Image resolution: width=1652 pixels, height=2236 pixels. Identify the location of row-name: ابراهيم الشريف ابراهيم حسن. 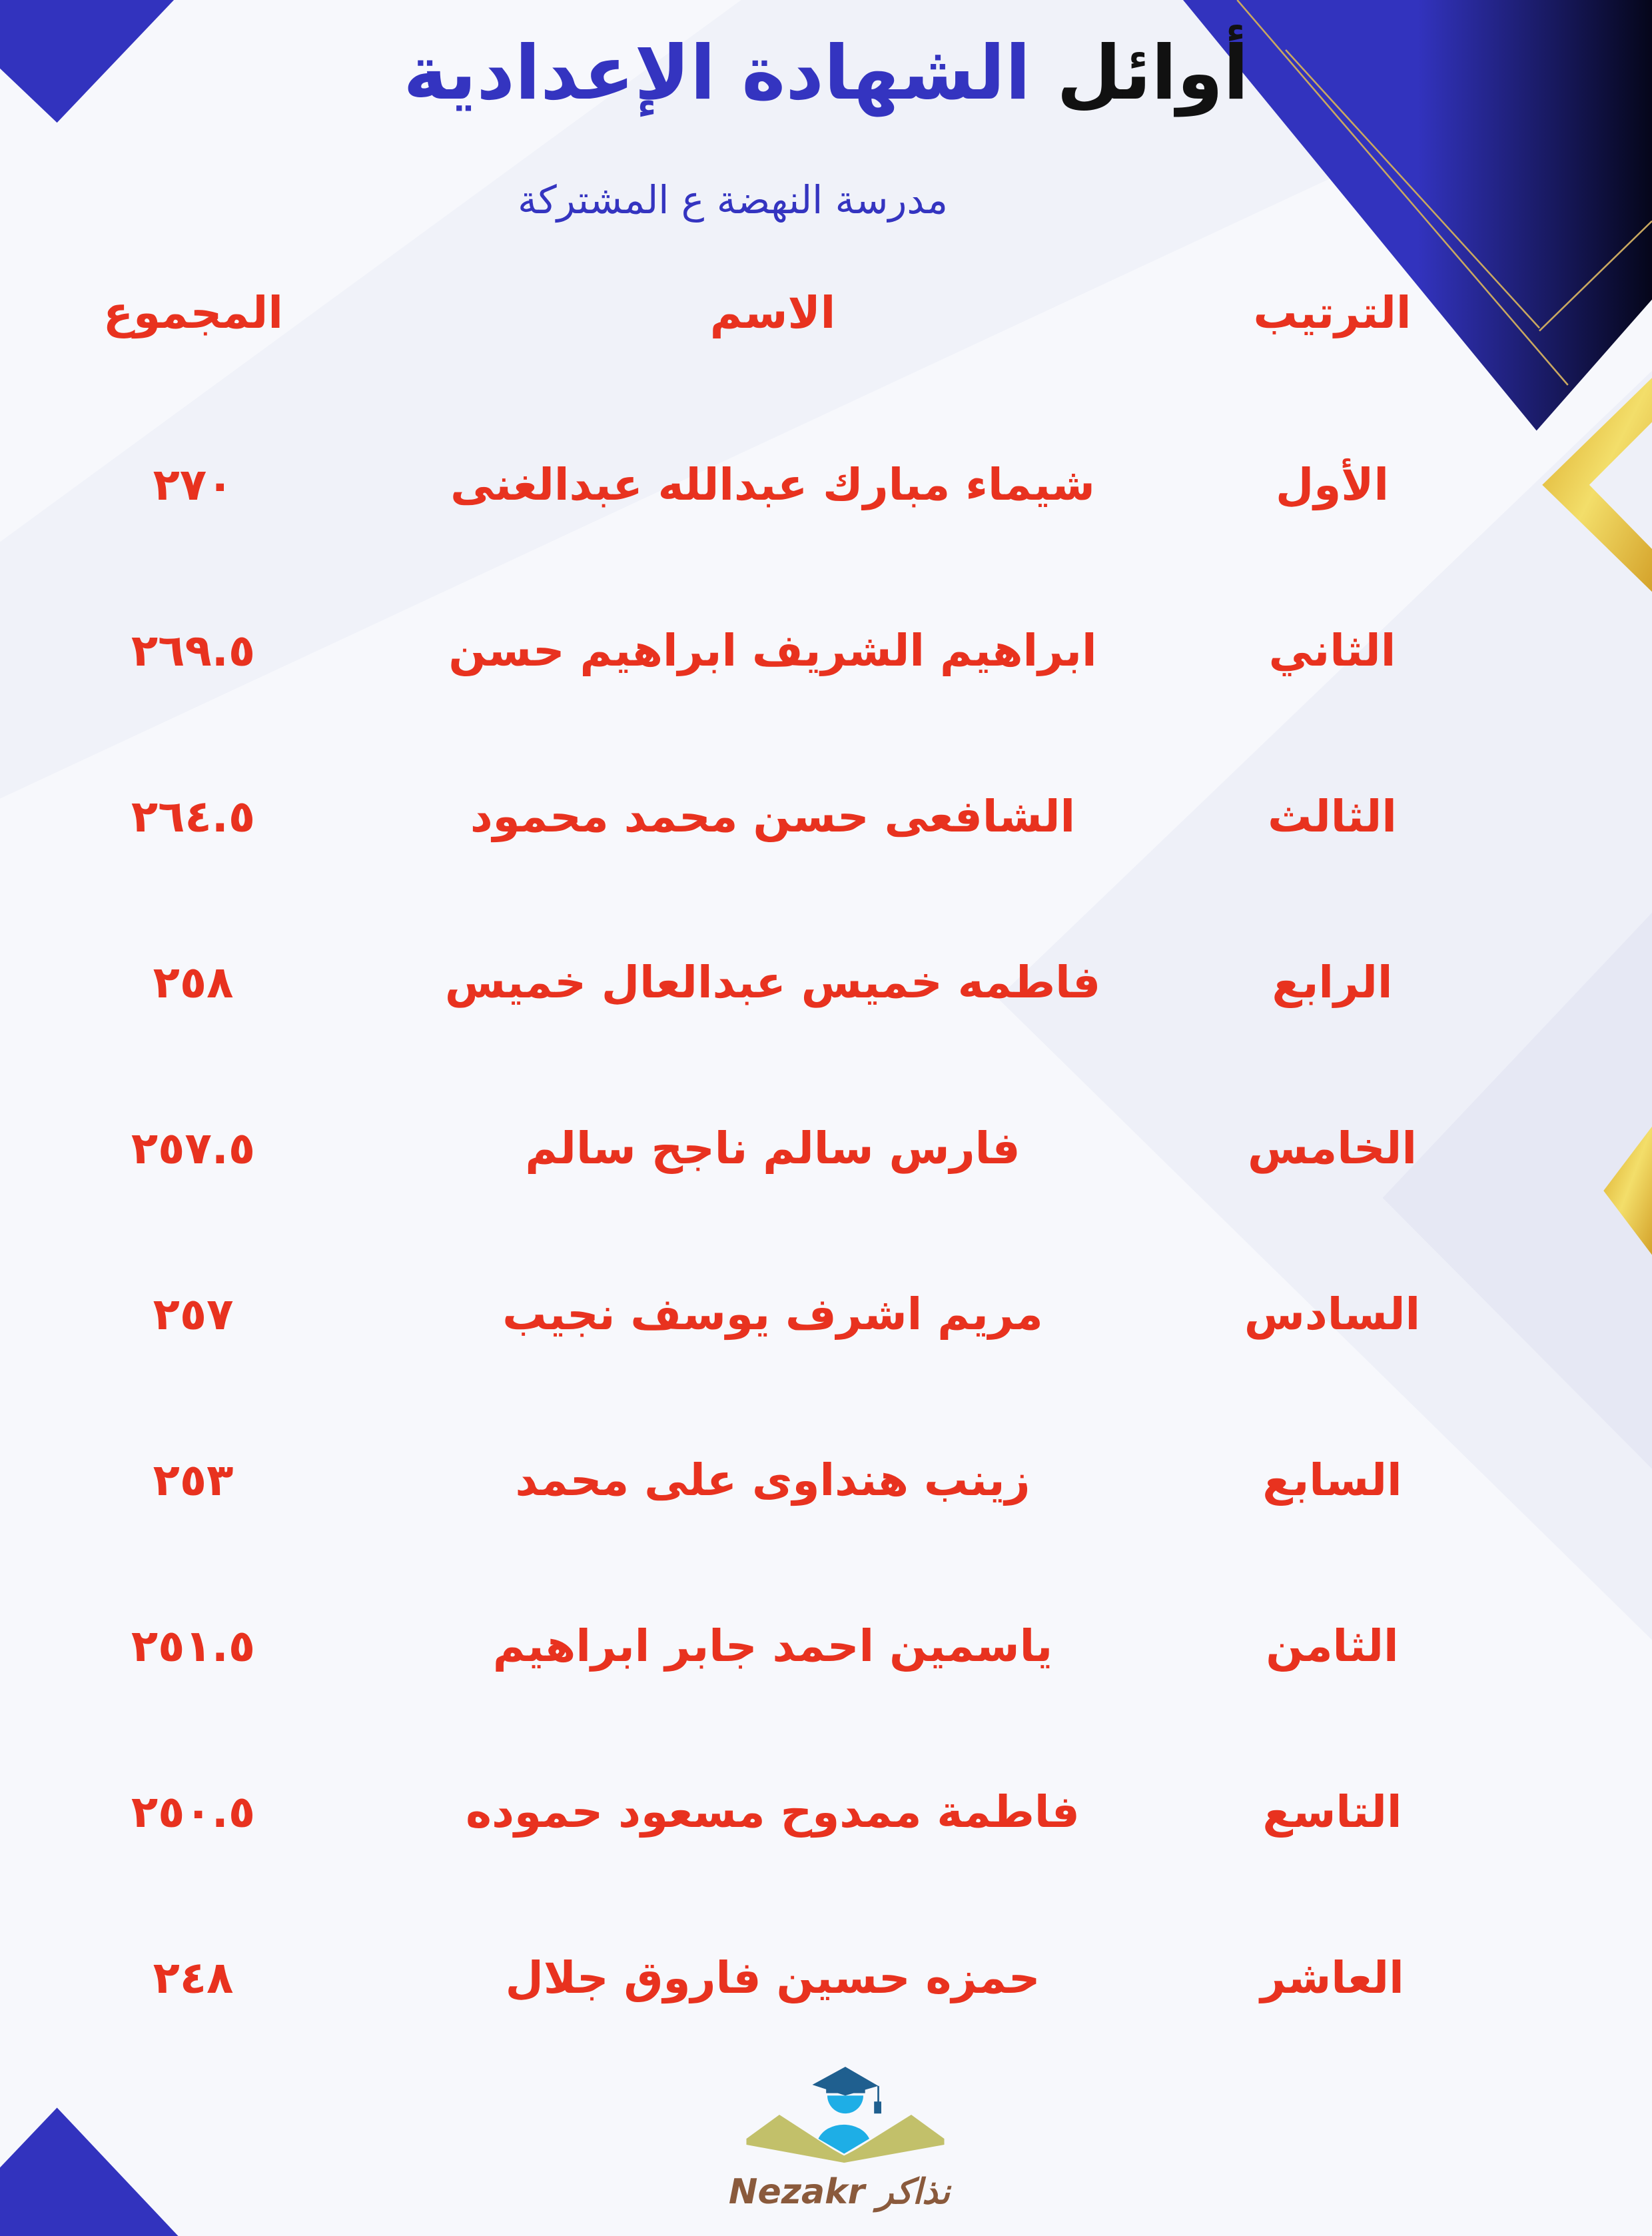
(772, 650).